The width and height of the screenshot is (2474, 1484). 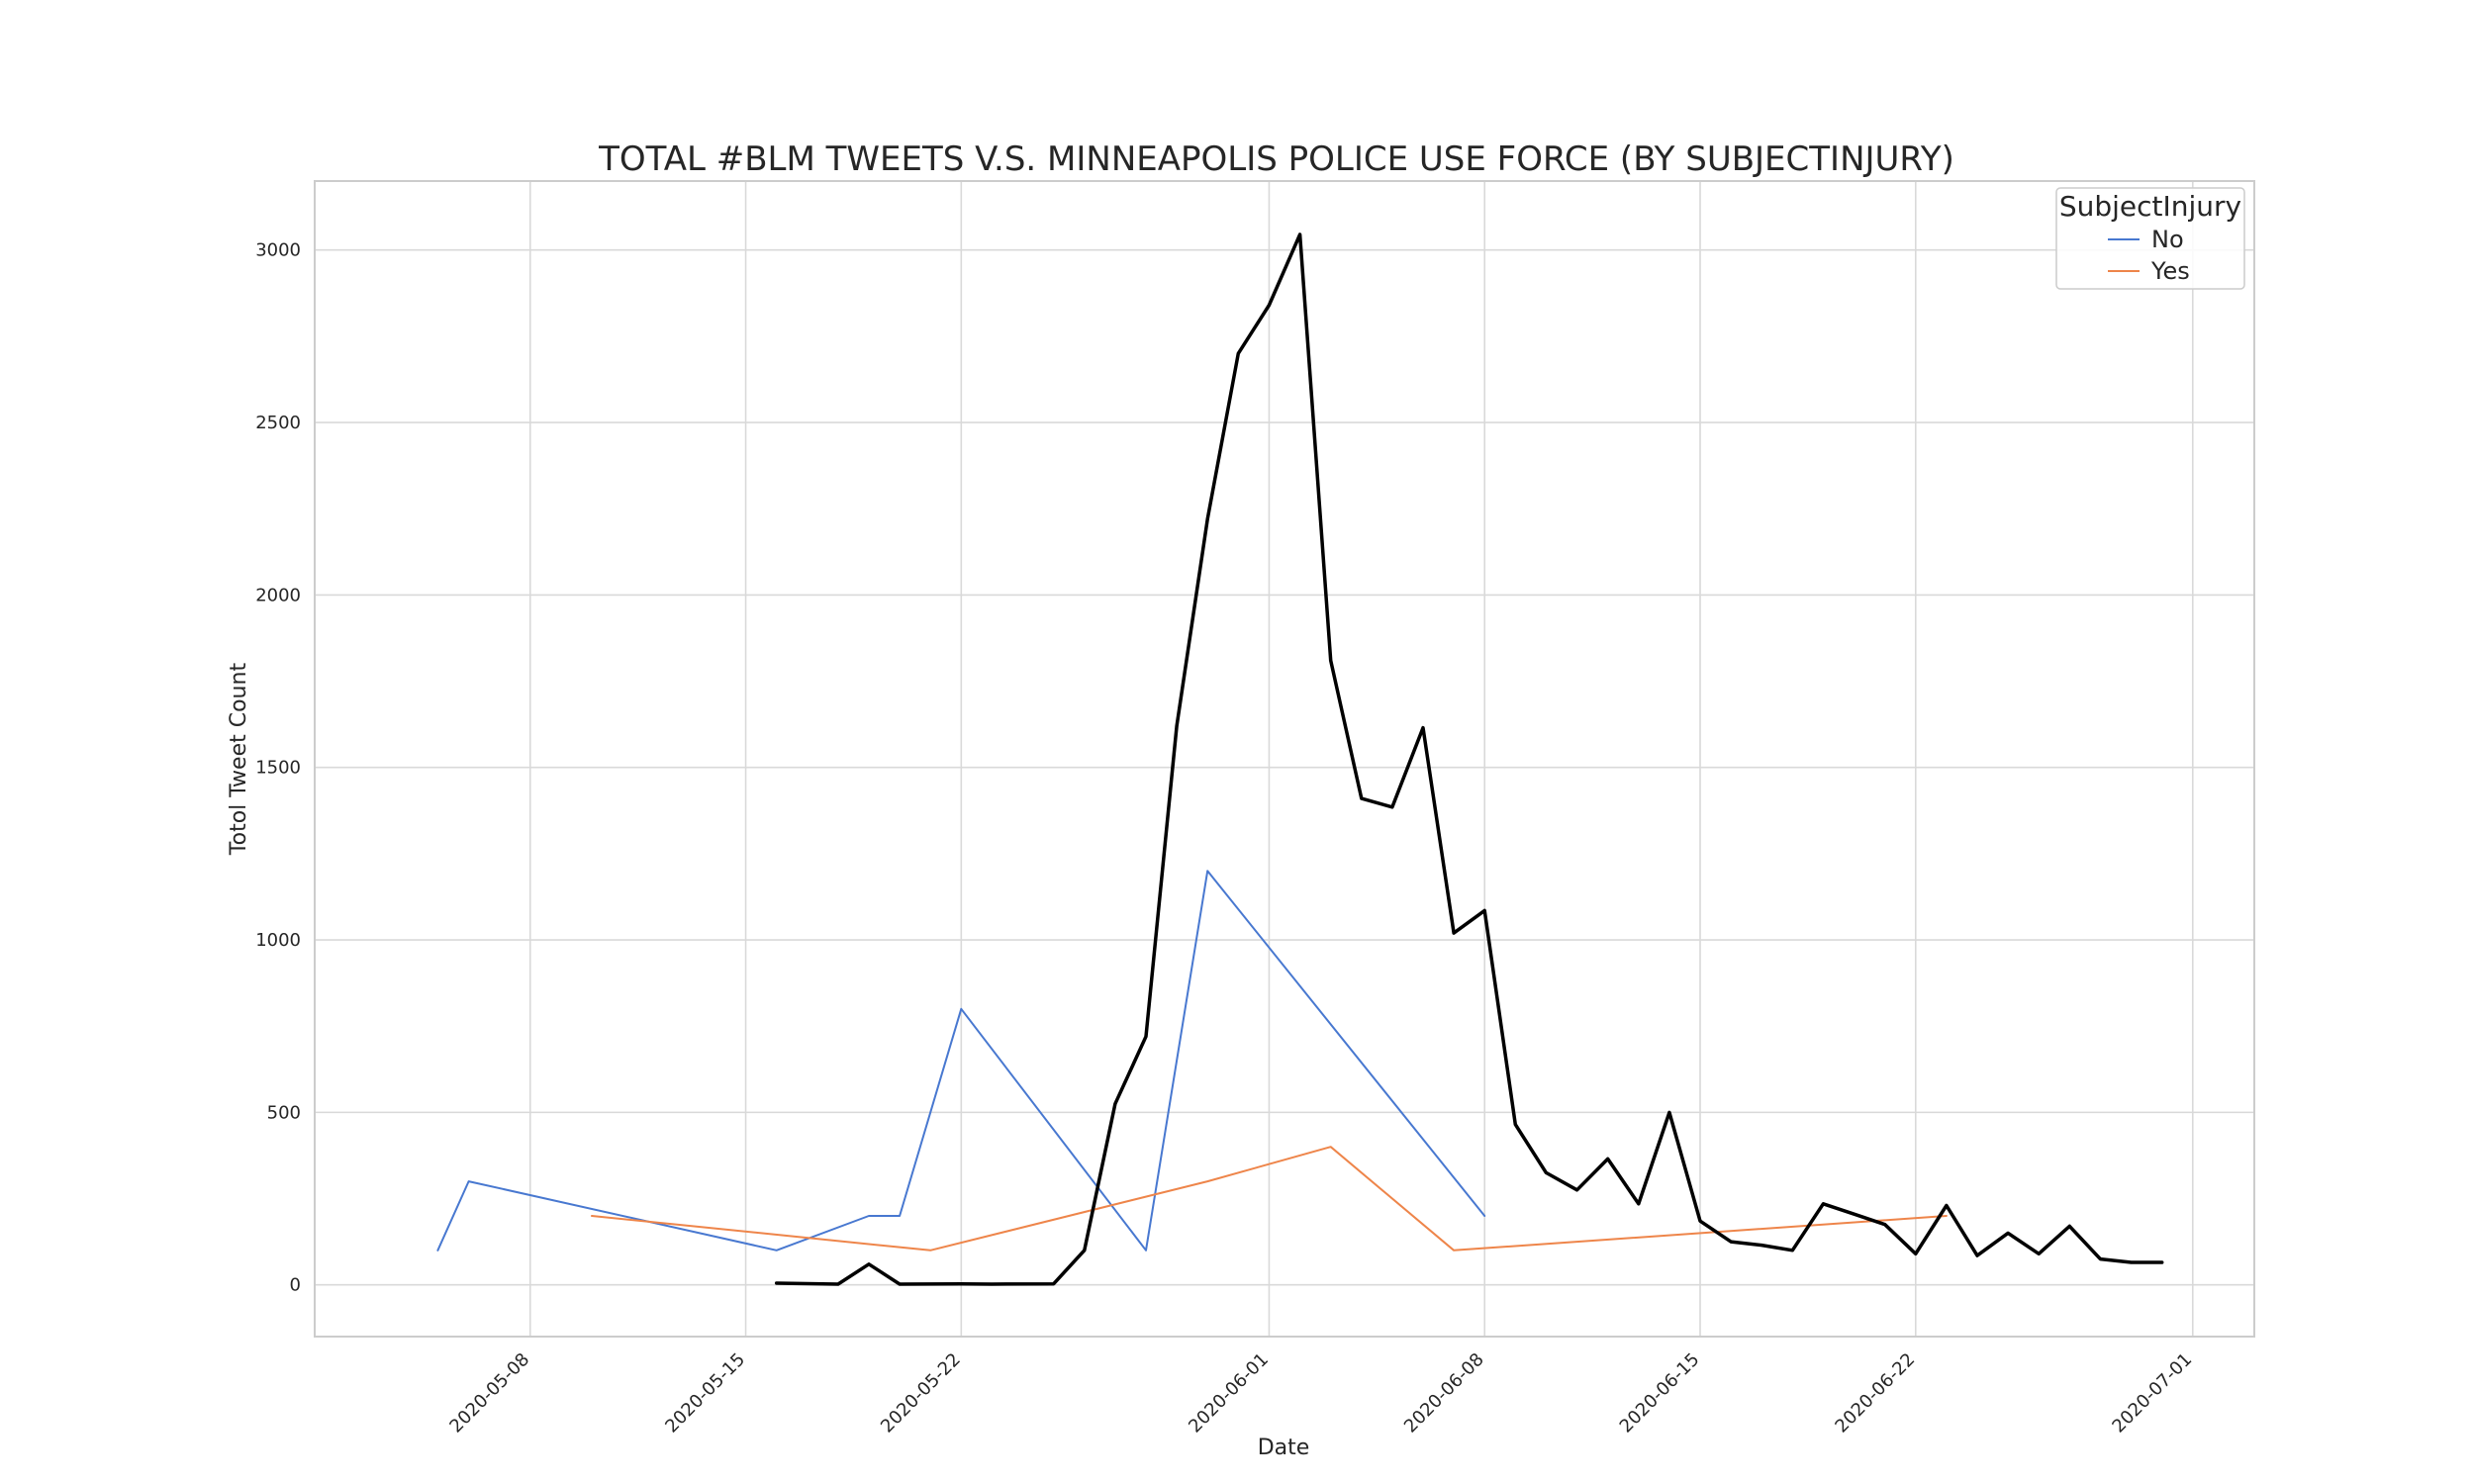 What do you see at coordinates (2170, 271) in the screenshot?
I see `legend-label-yes: Yes` at bounding box center [2170, 271].